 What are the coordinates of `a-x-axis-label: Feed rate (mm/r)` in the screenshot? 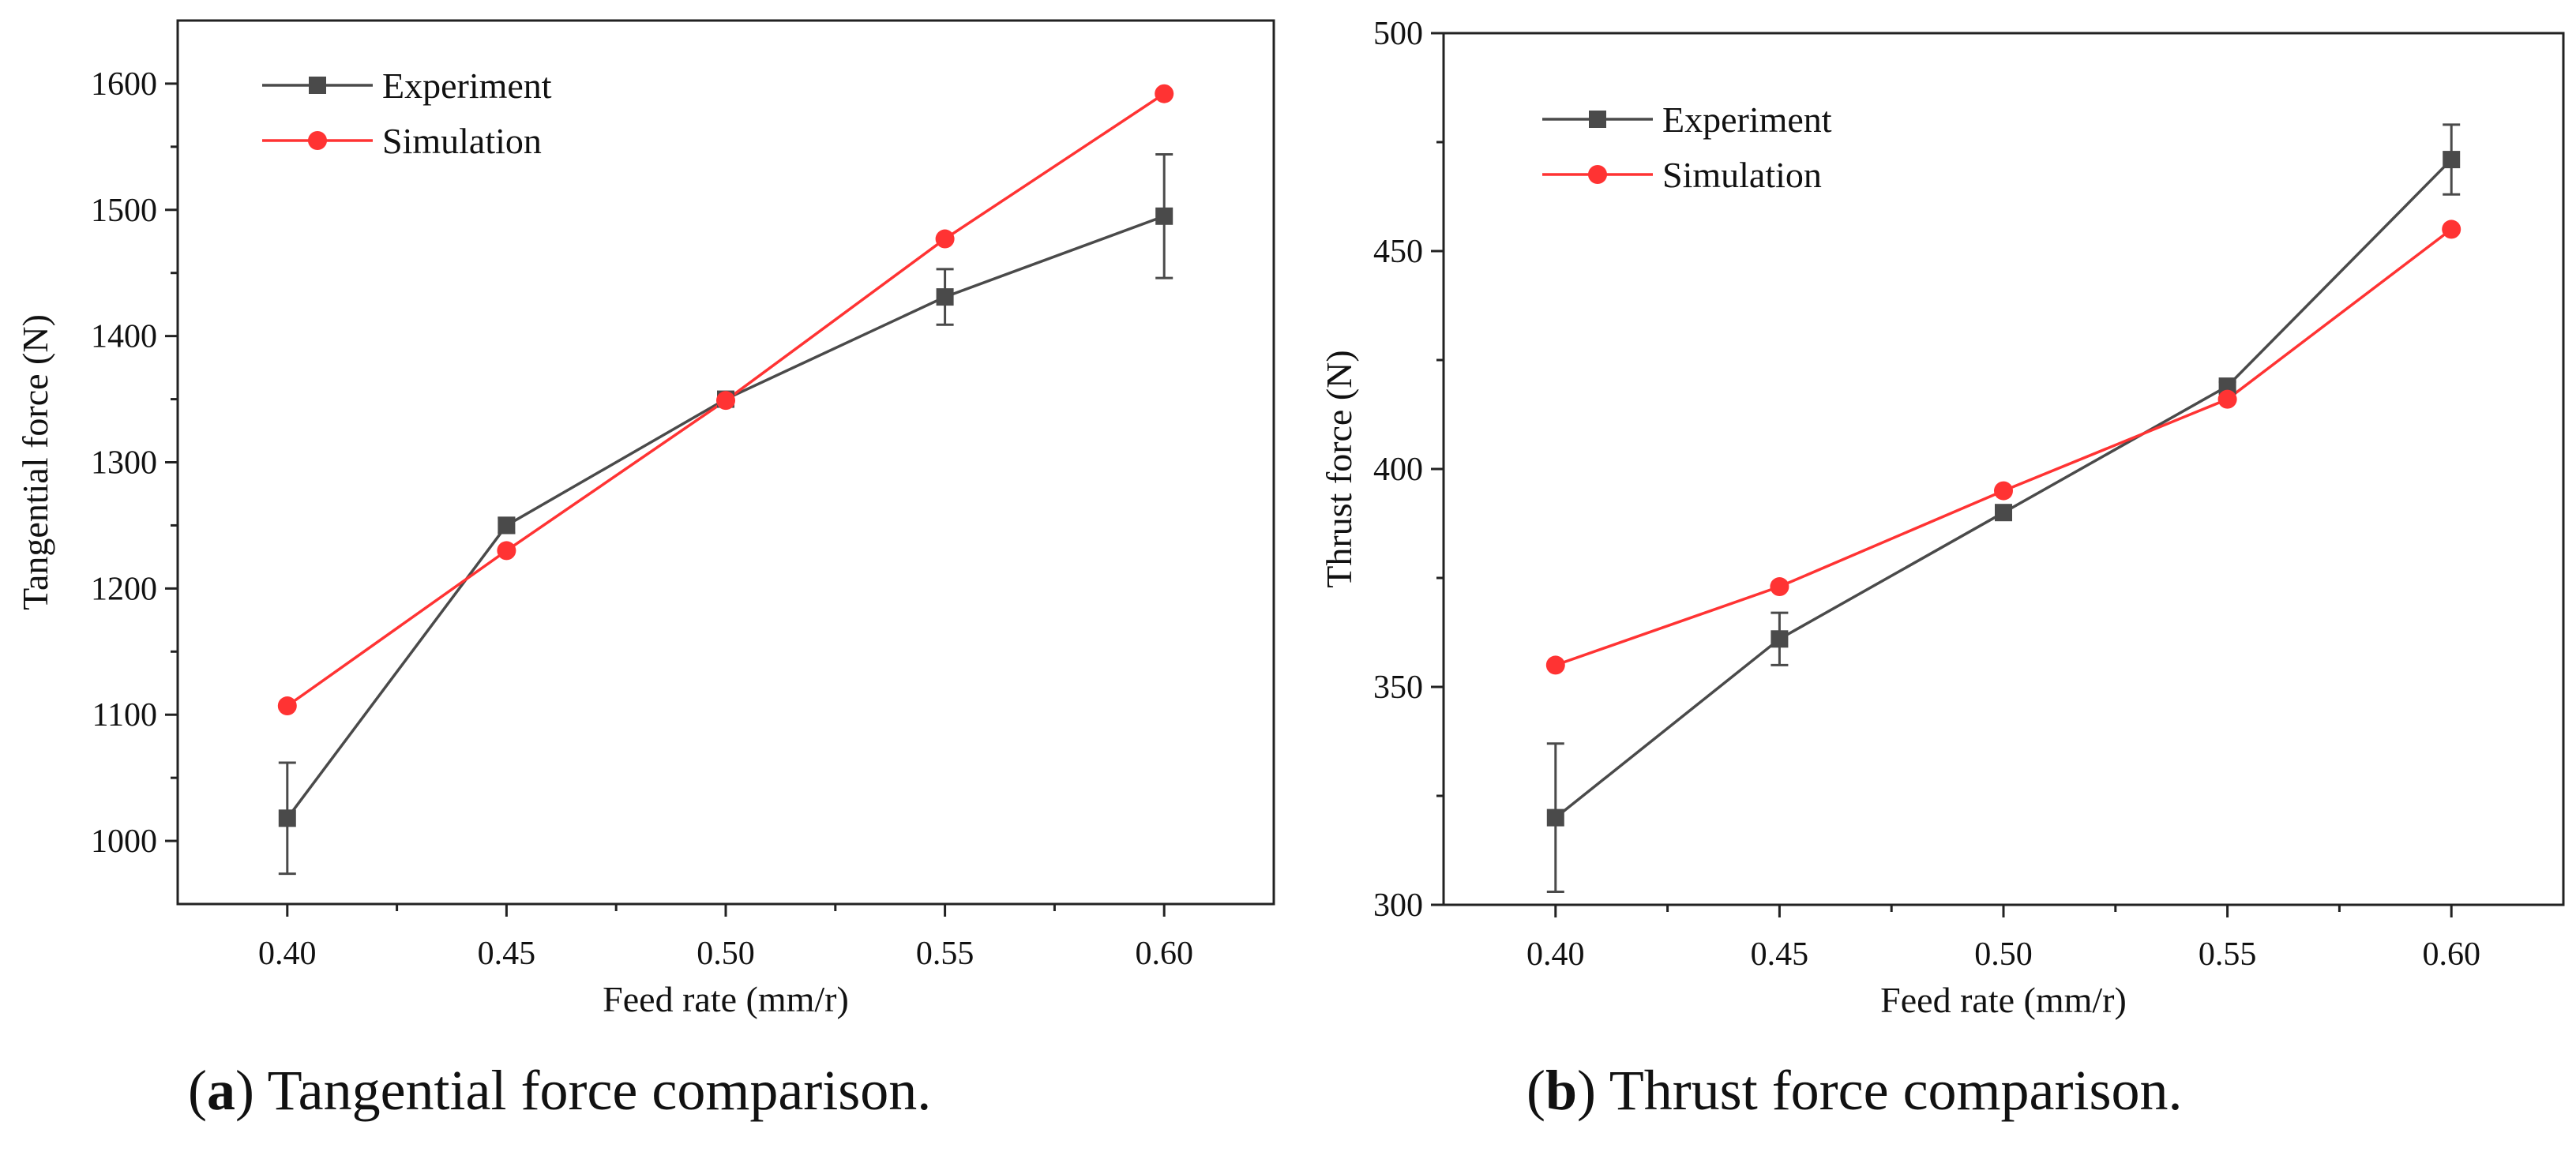 It's located at (726, 999).